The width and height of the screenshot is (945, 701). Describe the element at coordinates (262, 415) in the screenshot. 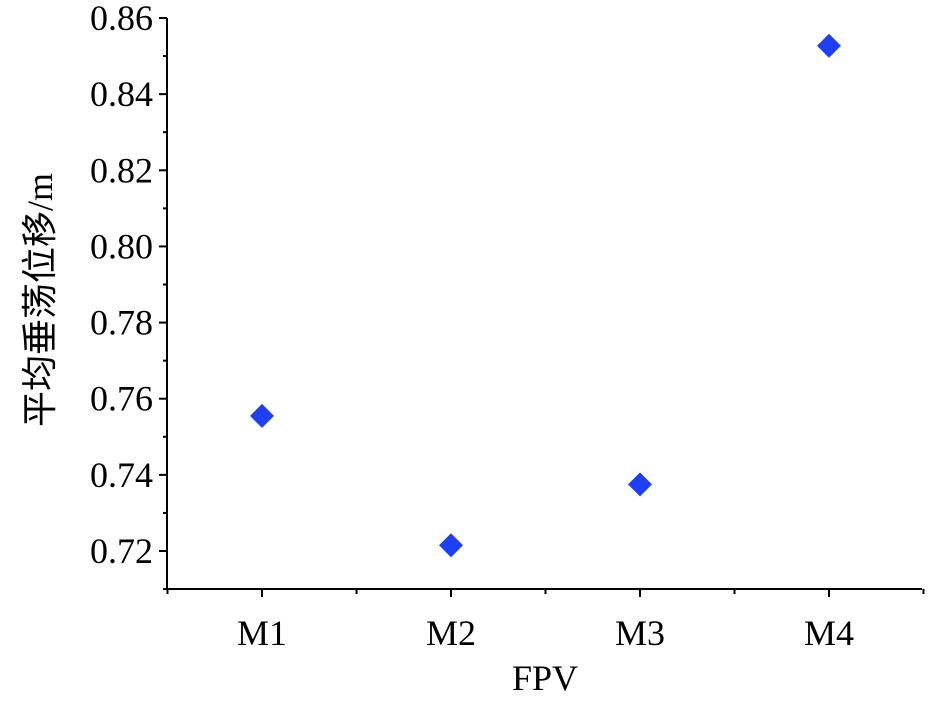

I see `data-point-m1` at that location.